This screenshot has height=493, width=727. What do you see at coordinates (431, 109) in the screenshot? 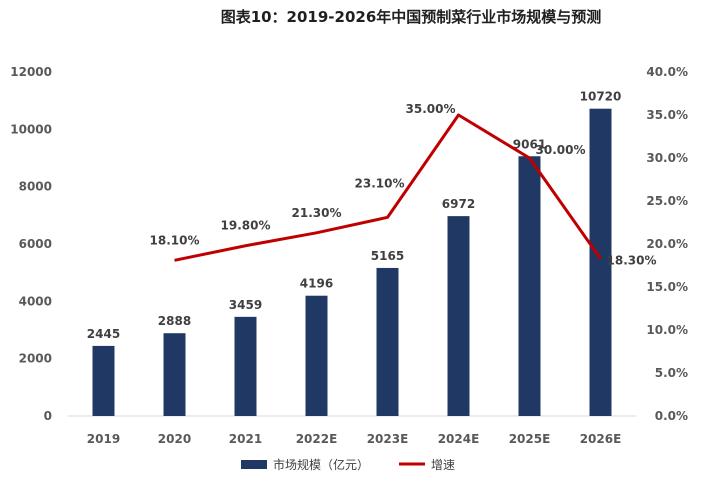
I see `growth-value-label: 35.00%` at bounding box center [431, 109].